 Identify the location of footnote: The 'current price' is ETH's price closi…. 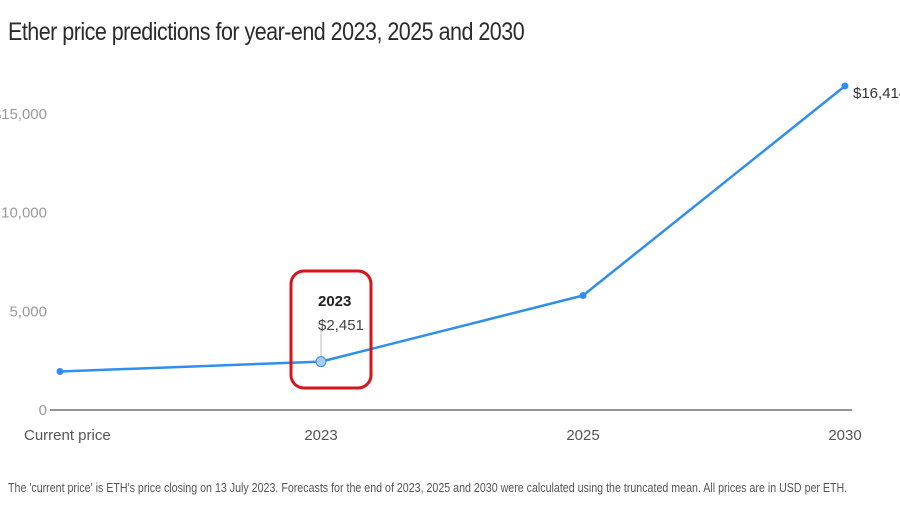
(428, 487).